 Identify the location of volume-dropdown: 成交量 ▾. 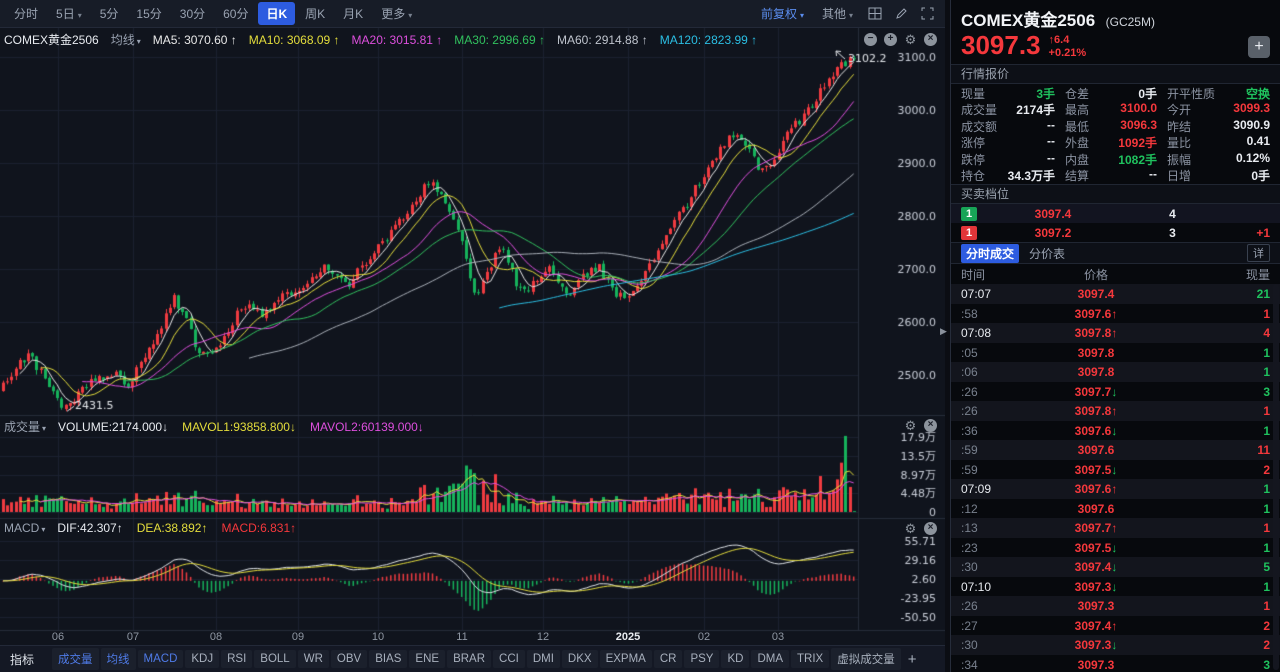
(25, 427).